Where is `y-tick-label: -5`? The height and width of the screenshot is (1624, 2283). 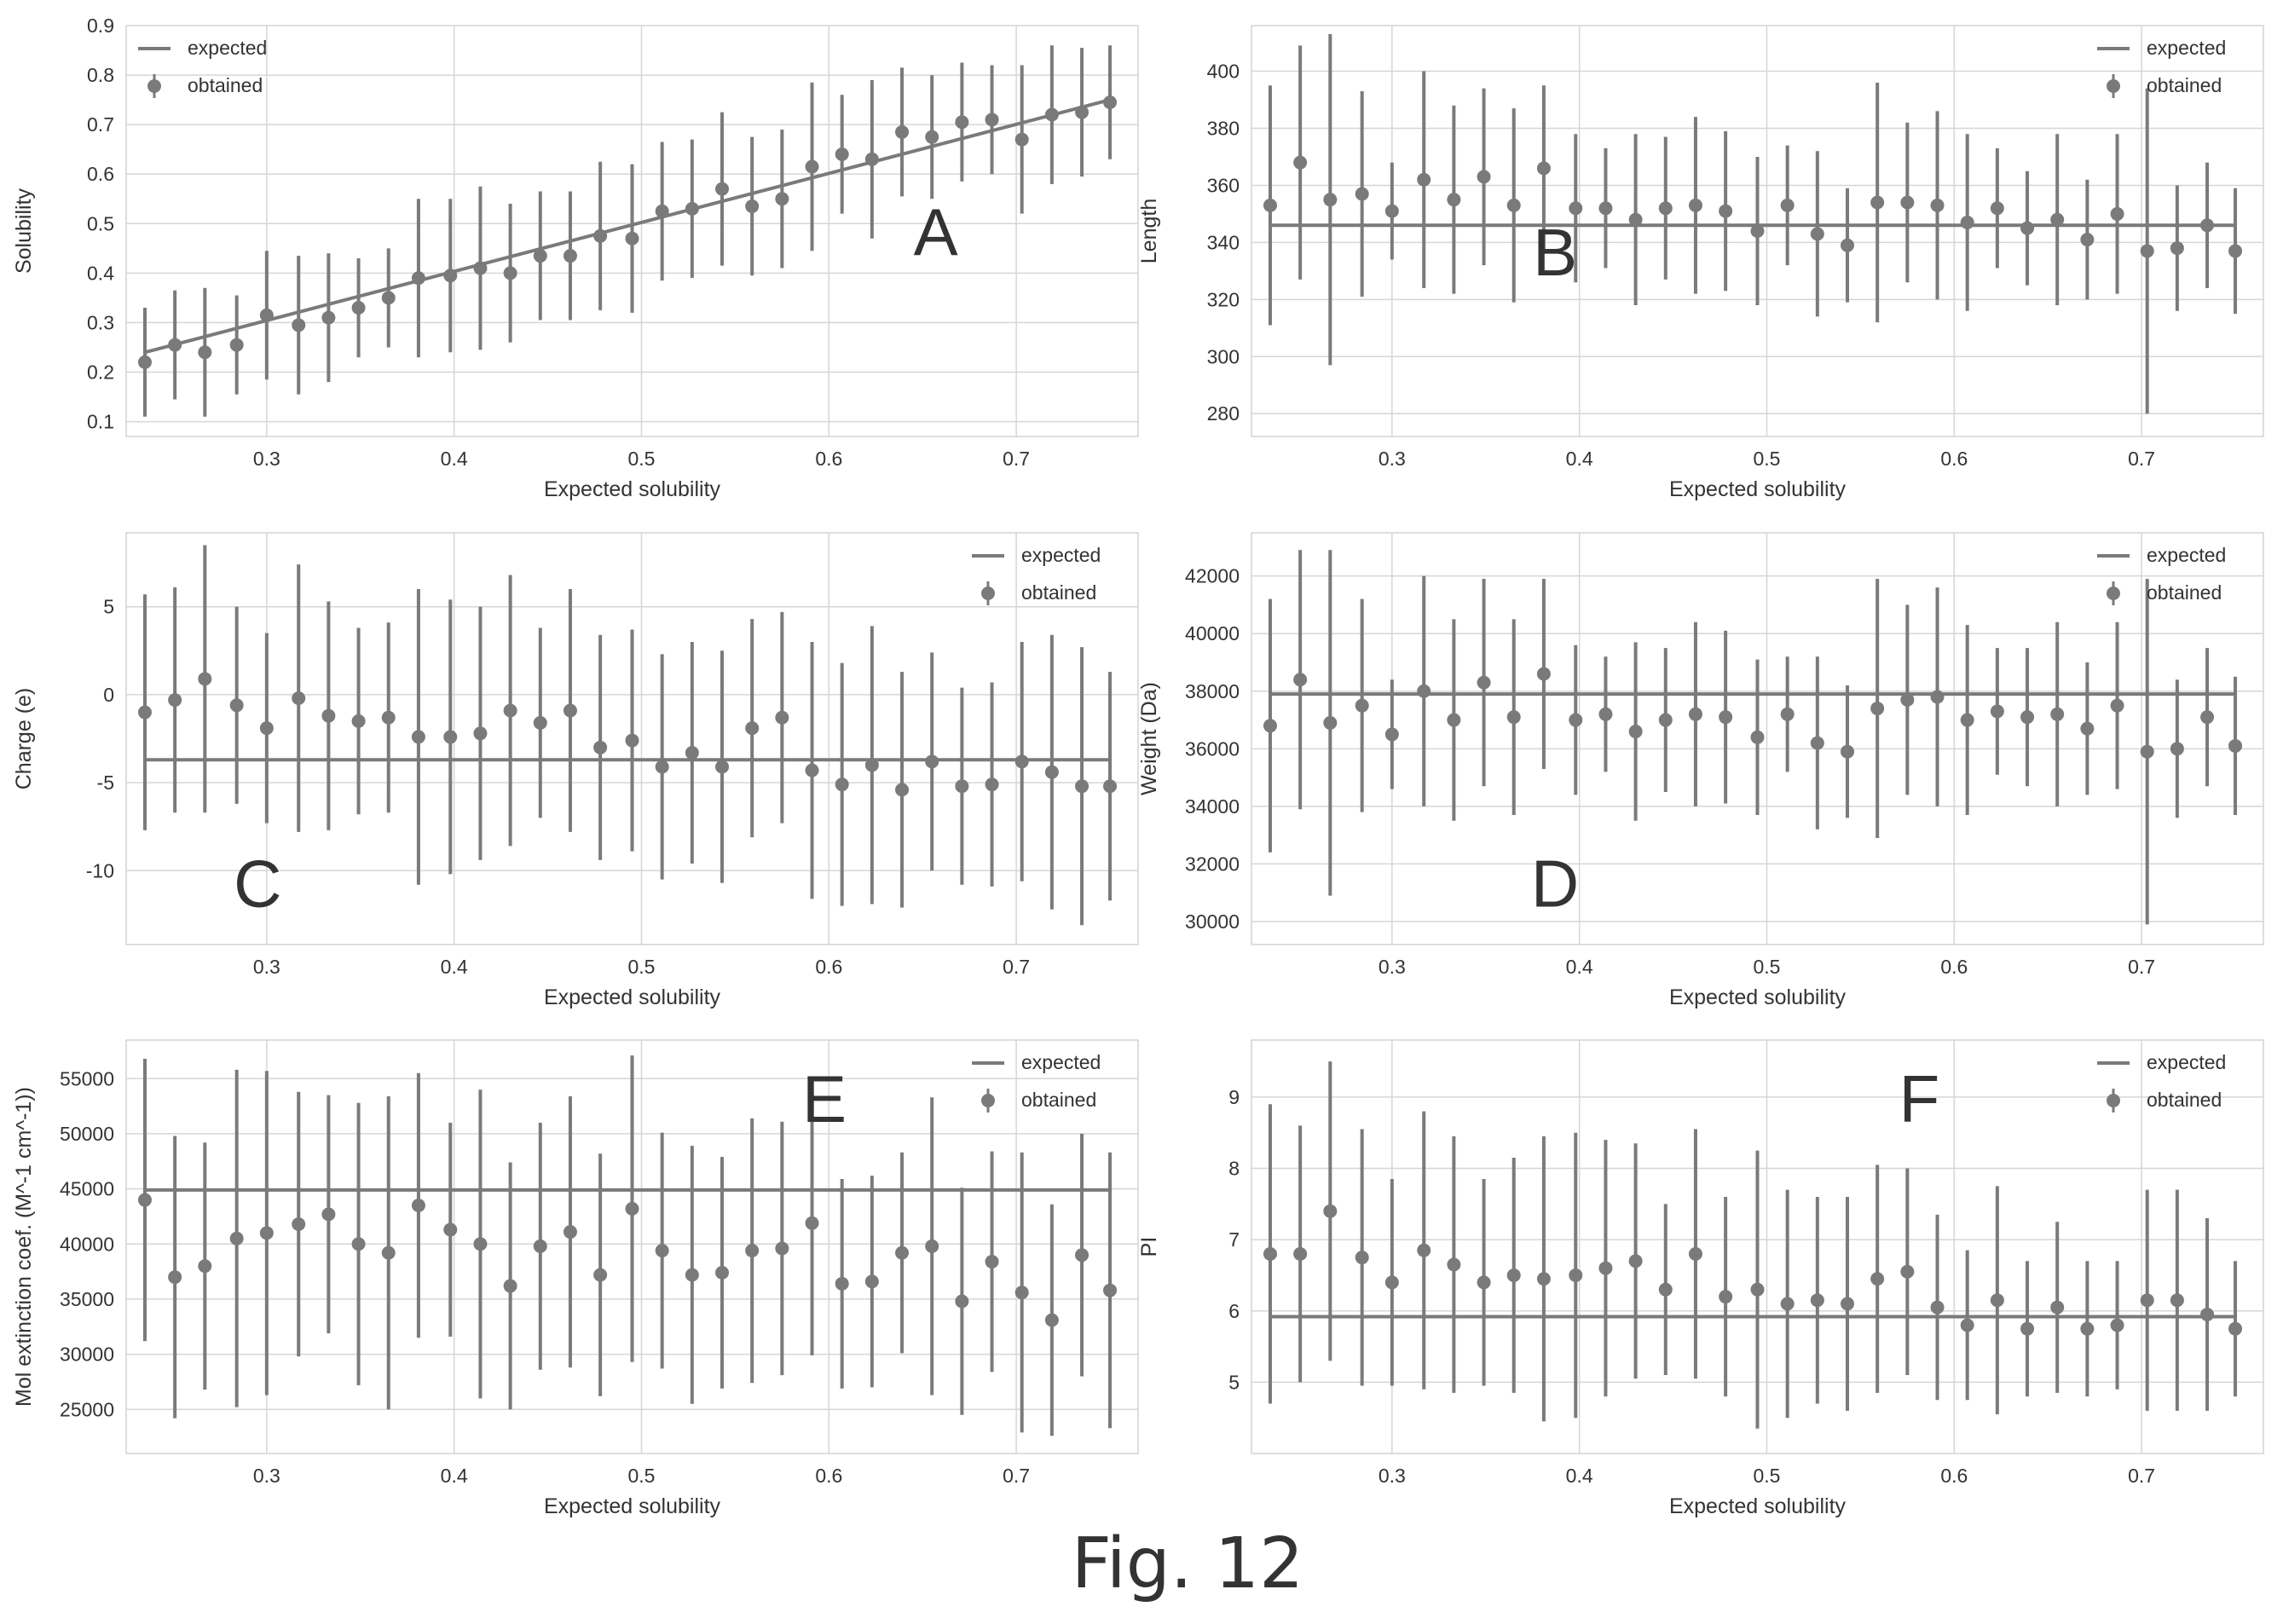 y-tick-label: -5 is located at coordinates (105, 783).